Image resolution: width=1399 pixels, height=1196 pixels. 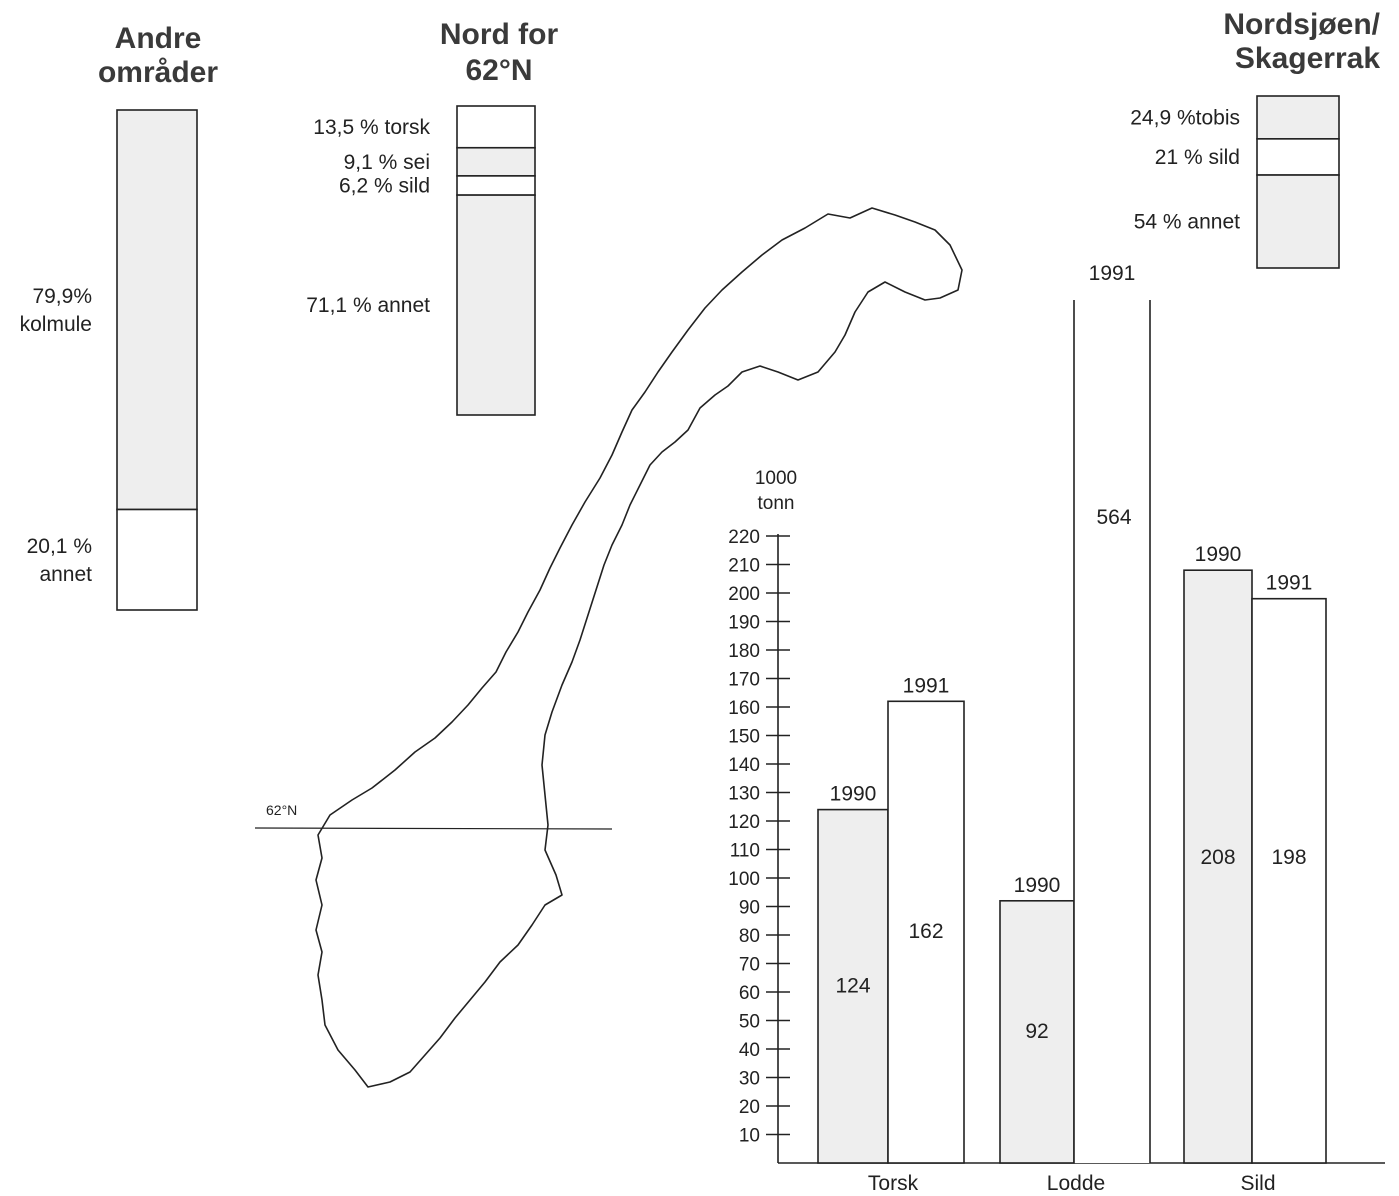 I want to click on bar-value-label: 208, so click(x=1217, y=857).